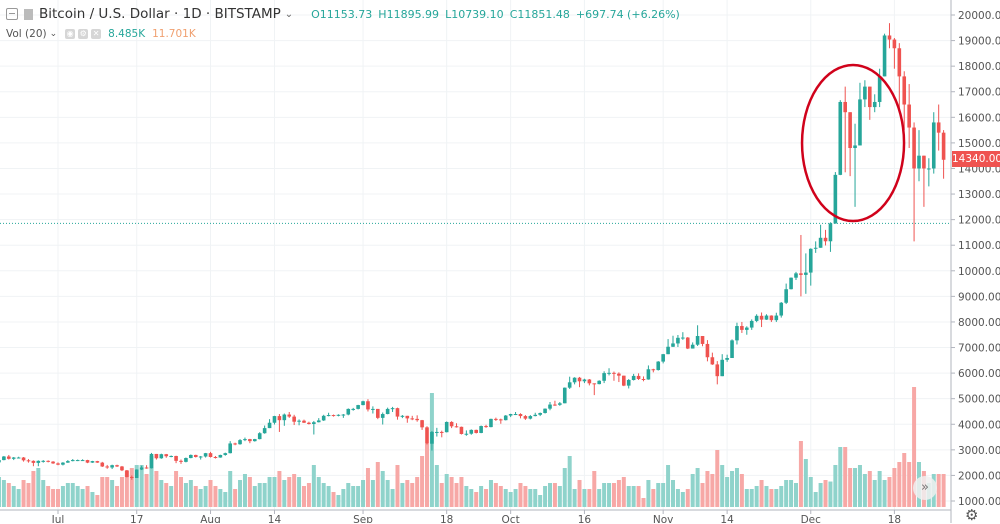 The height and width of the screenshot is (524, 1000). What do you see at coordinates (925, 488) in the screenshot?
I see `scroll-to-realtime-button: »` at bounding box center [925, 488].